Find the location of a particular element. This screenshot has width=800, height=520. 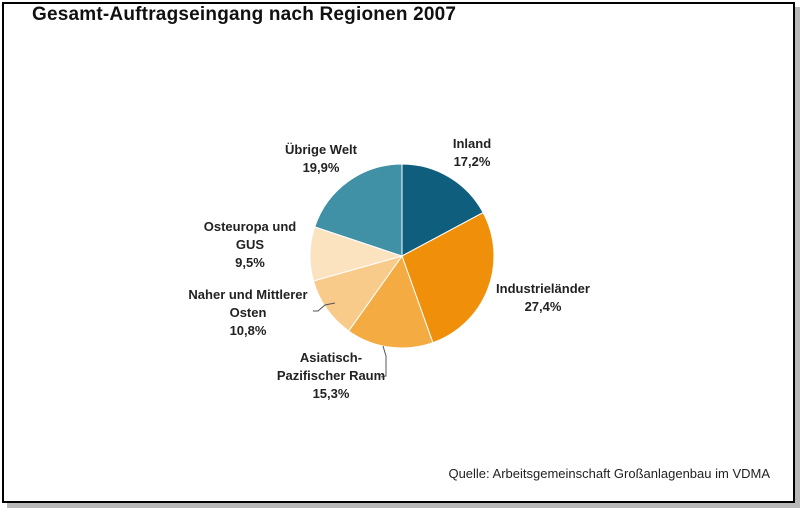

slice-value-label: 10,8% is located at coordinates (248, 330).